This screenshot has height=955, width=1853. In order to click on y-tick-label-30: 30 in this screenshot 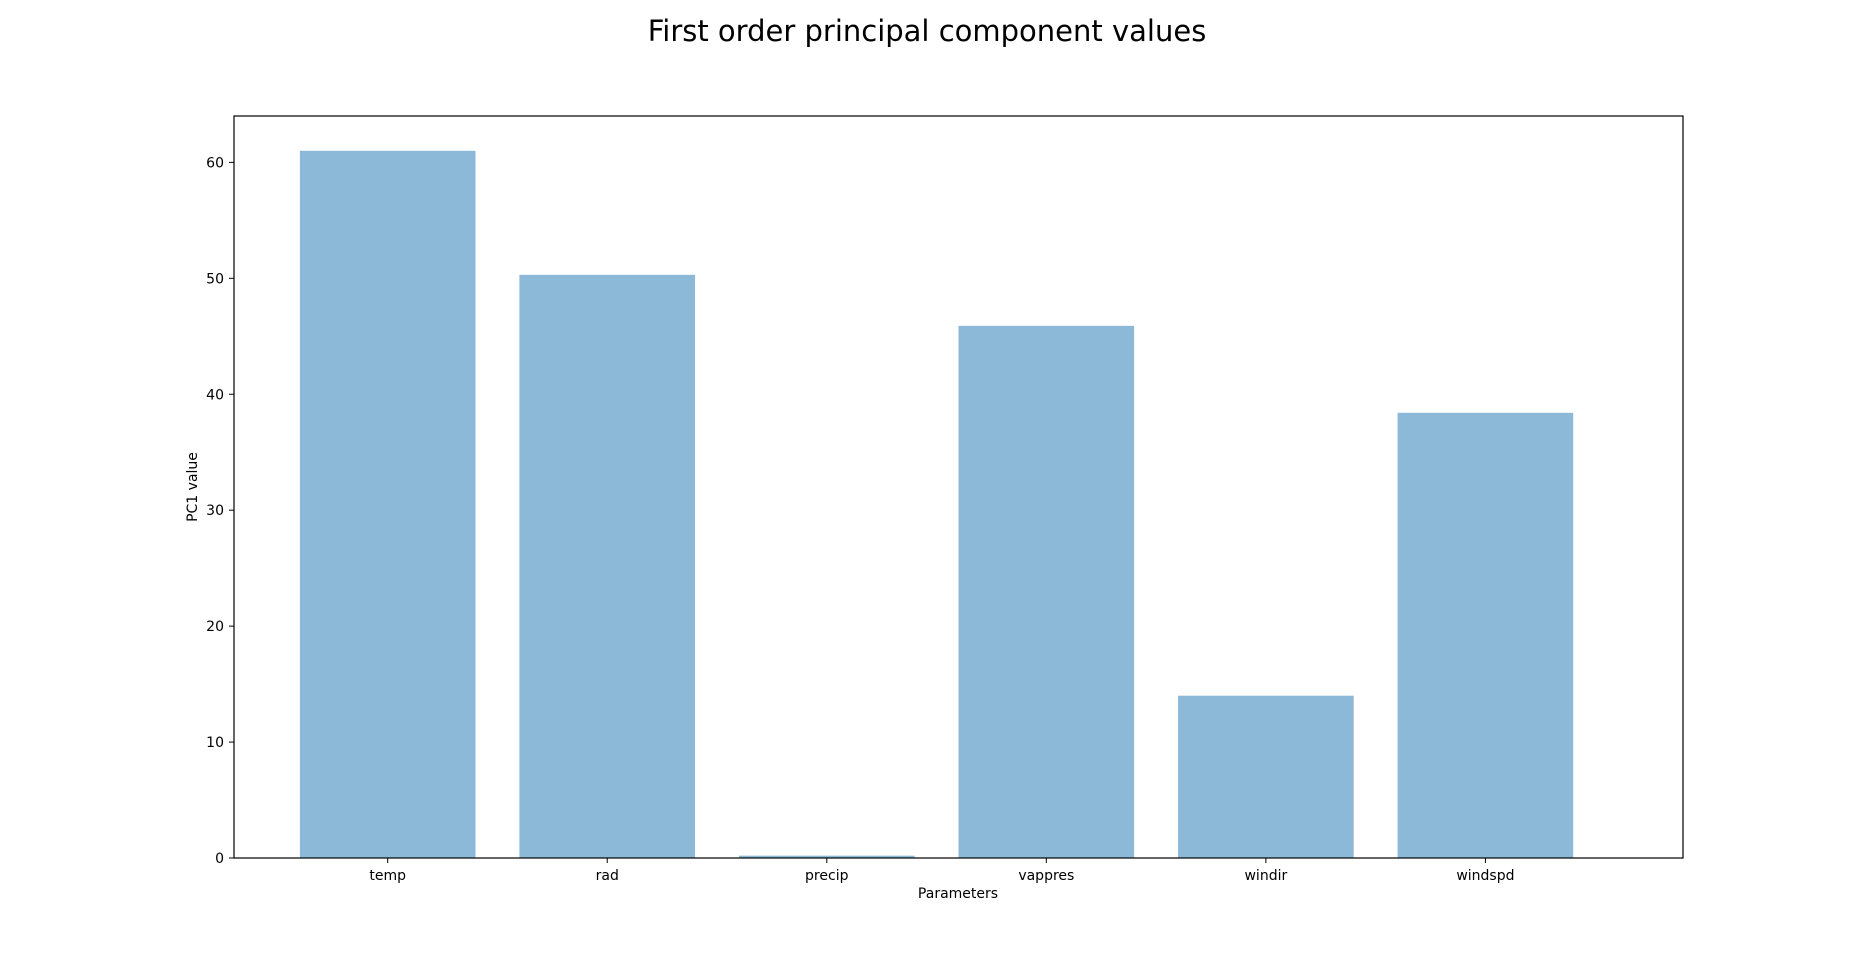, I will do `click(215, 511)`.